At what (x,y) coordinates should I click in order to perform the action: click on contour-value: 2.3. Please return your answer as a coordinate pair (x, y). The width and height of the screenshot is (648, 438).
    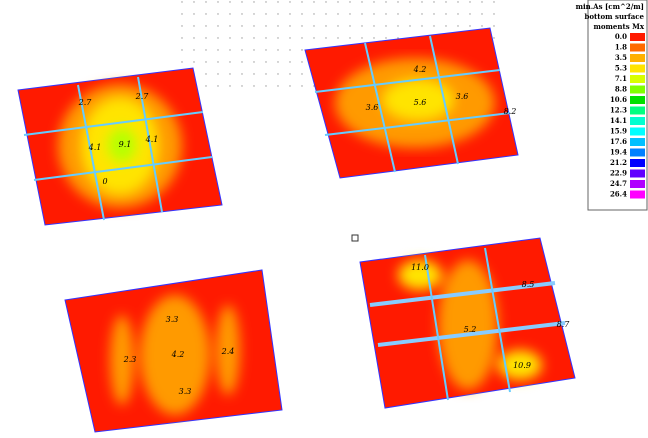
    Looking at the image, I should click on (130, 359).